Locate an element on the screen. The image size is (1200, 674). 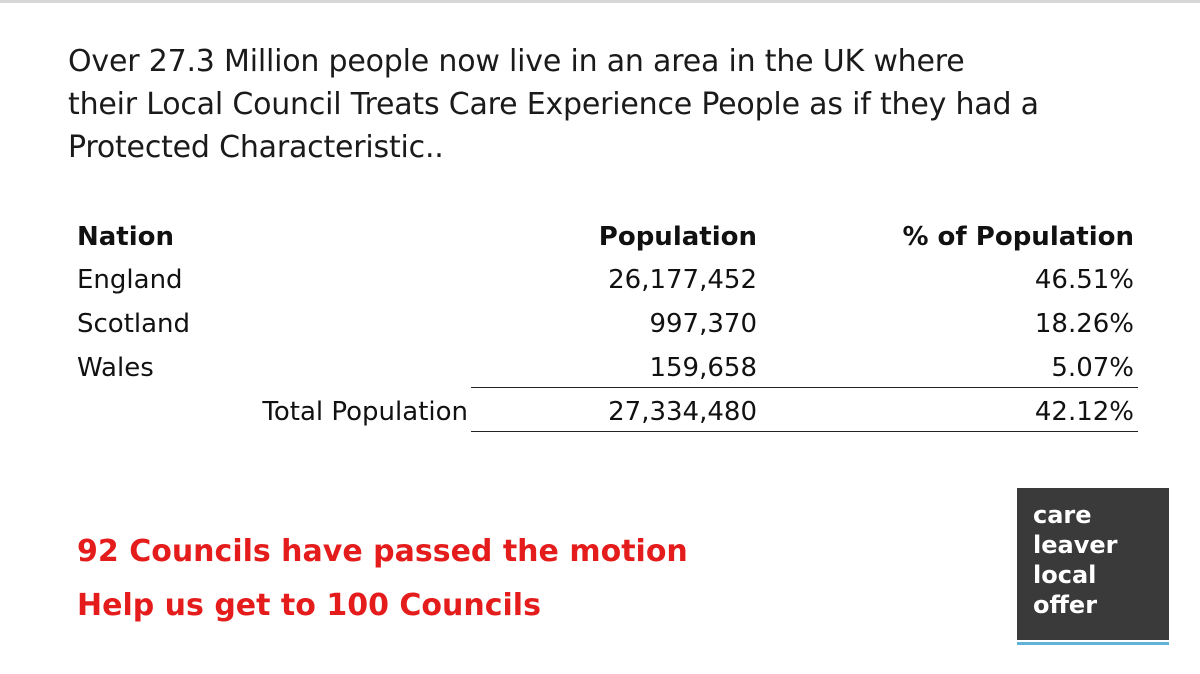
row-percent-wales: 5.07% is located at coordinates (1092, 368).